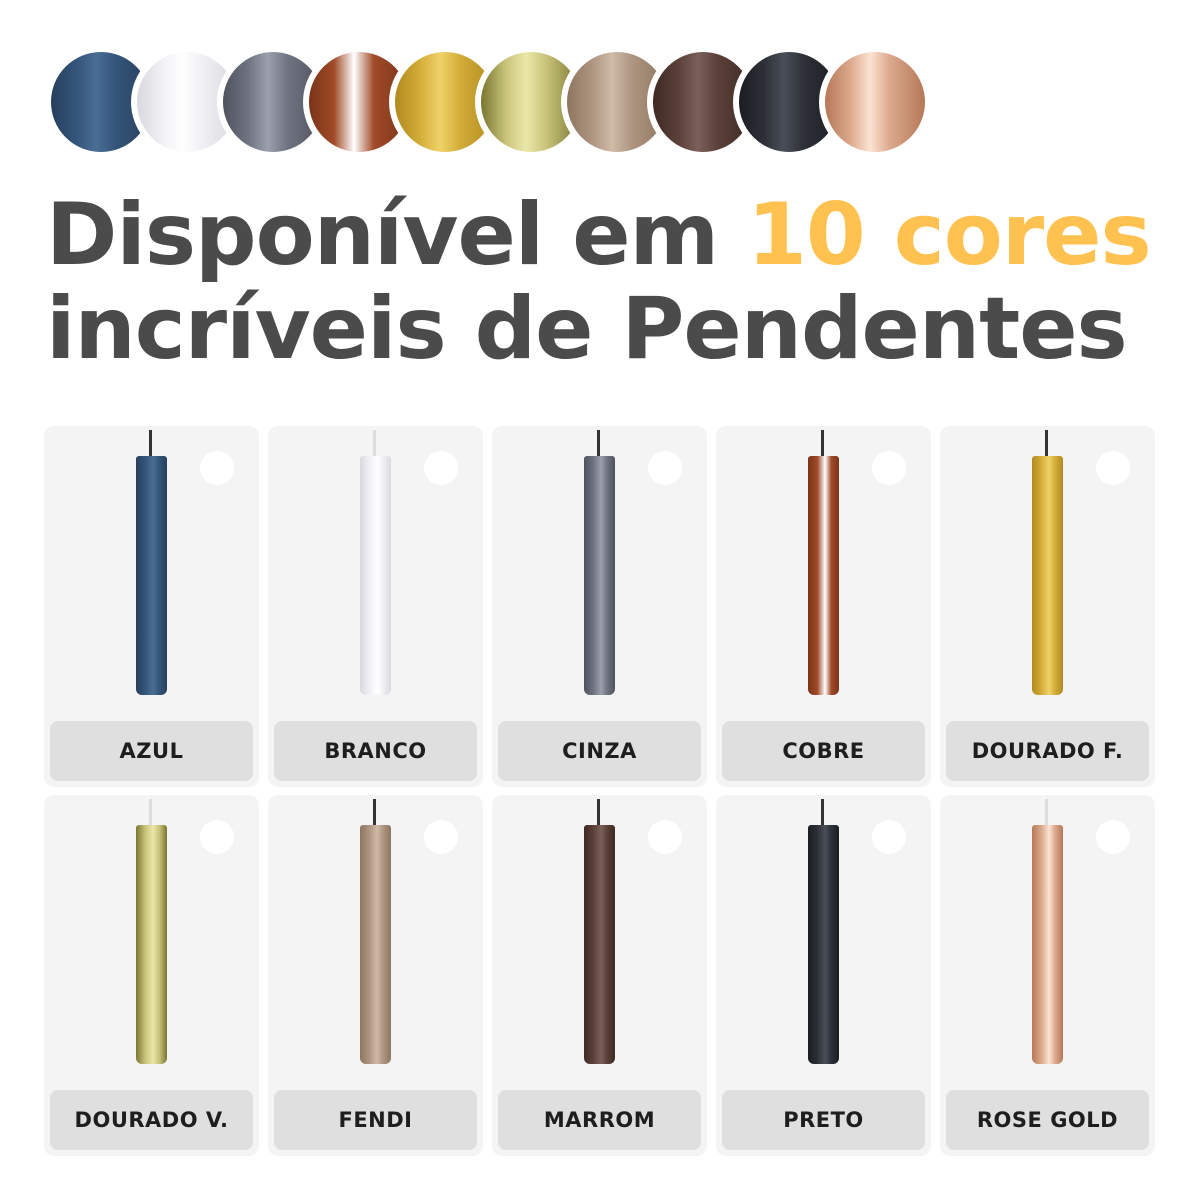 The width and height of the screenshot is (1200, 1200). I want to click on product-card: CINZA, so click(599, 606).